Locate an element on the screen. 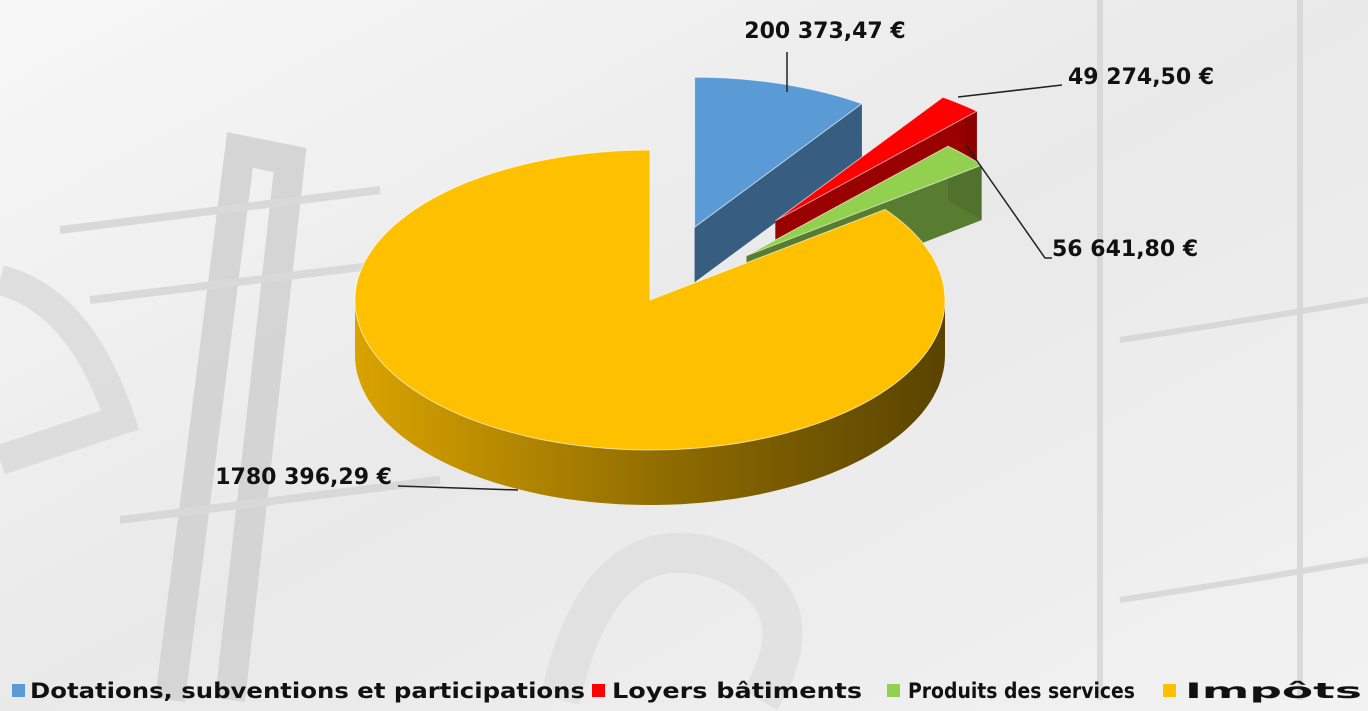 The image size is (1368, 711). legend-label: Dotations, subventions et participations is located at coordinates (307, 691).